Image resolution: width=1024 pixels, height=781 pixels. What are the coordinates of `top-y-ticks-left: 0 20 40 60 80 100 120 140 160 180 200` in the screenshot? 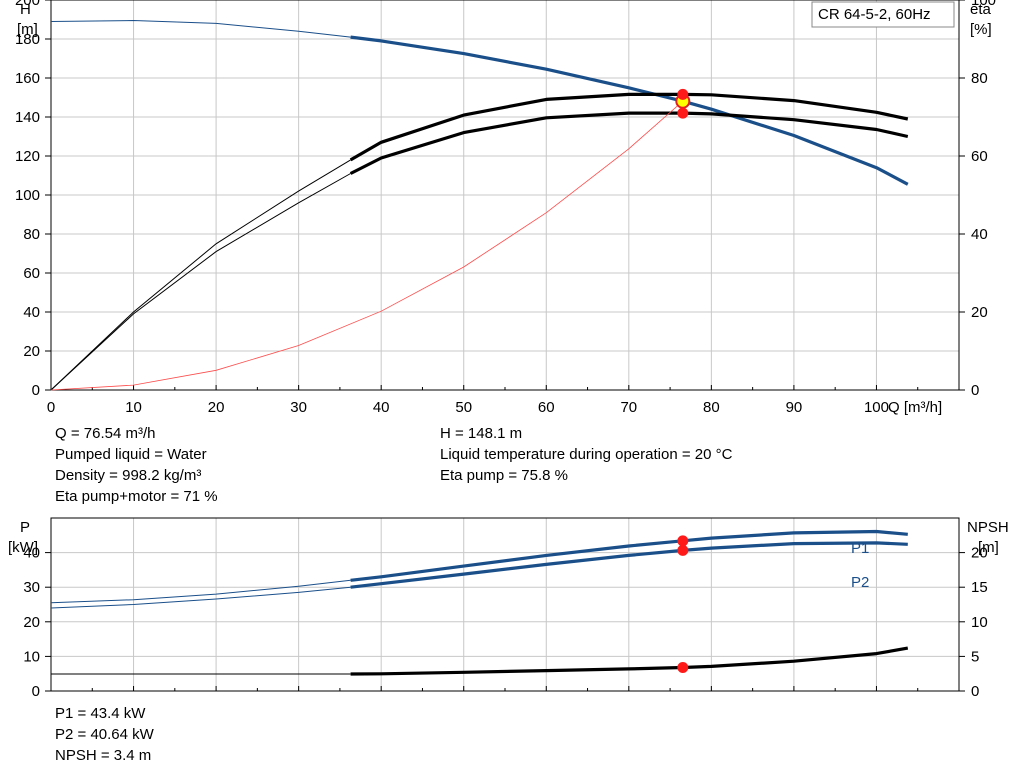 It's located at (33, 199).